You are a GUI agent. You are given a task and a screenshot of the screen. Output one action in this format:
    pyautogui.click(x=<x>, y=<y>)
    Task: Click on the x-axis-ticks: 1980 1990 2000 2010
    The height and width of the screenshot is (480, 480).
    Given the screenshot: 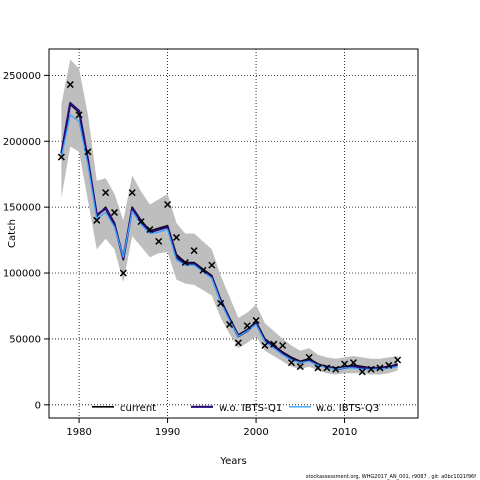 What is the action you would take?
    pyautogui.click(x=211, y=428)
    